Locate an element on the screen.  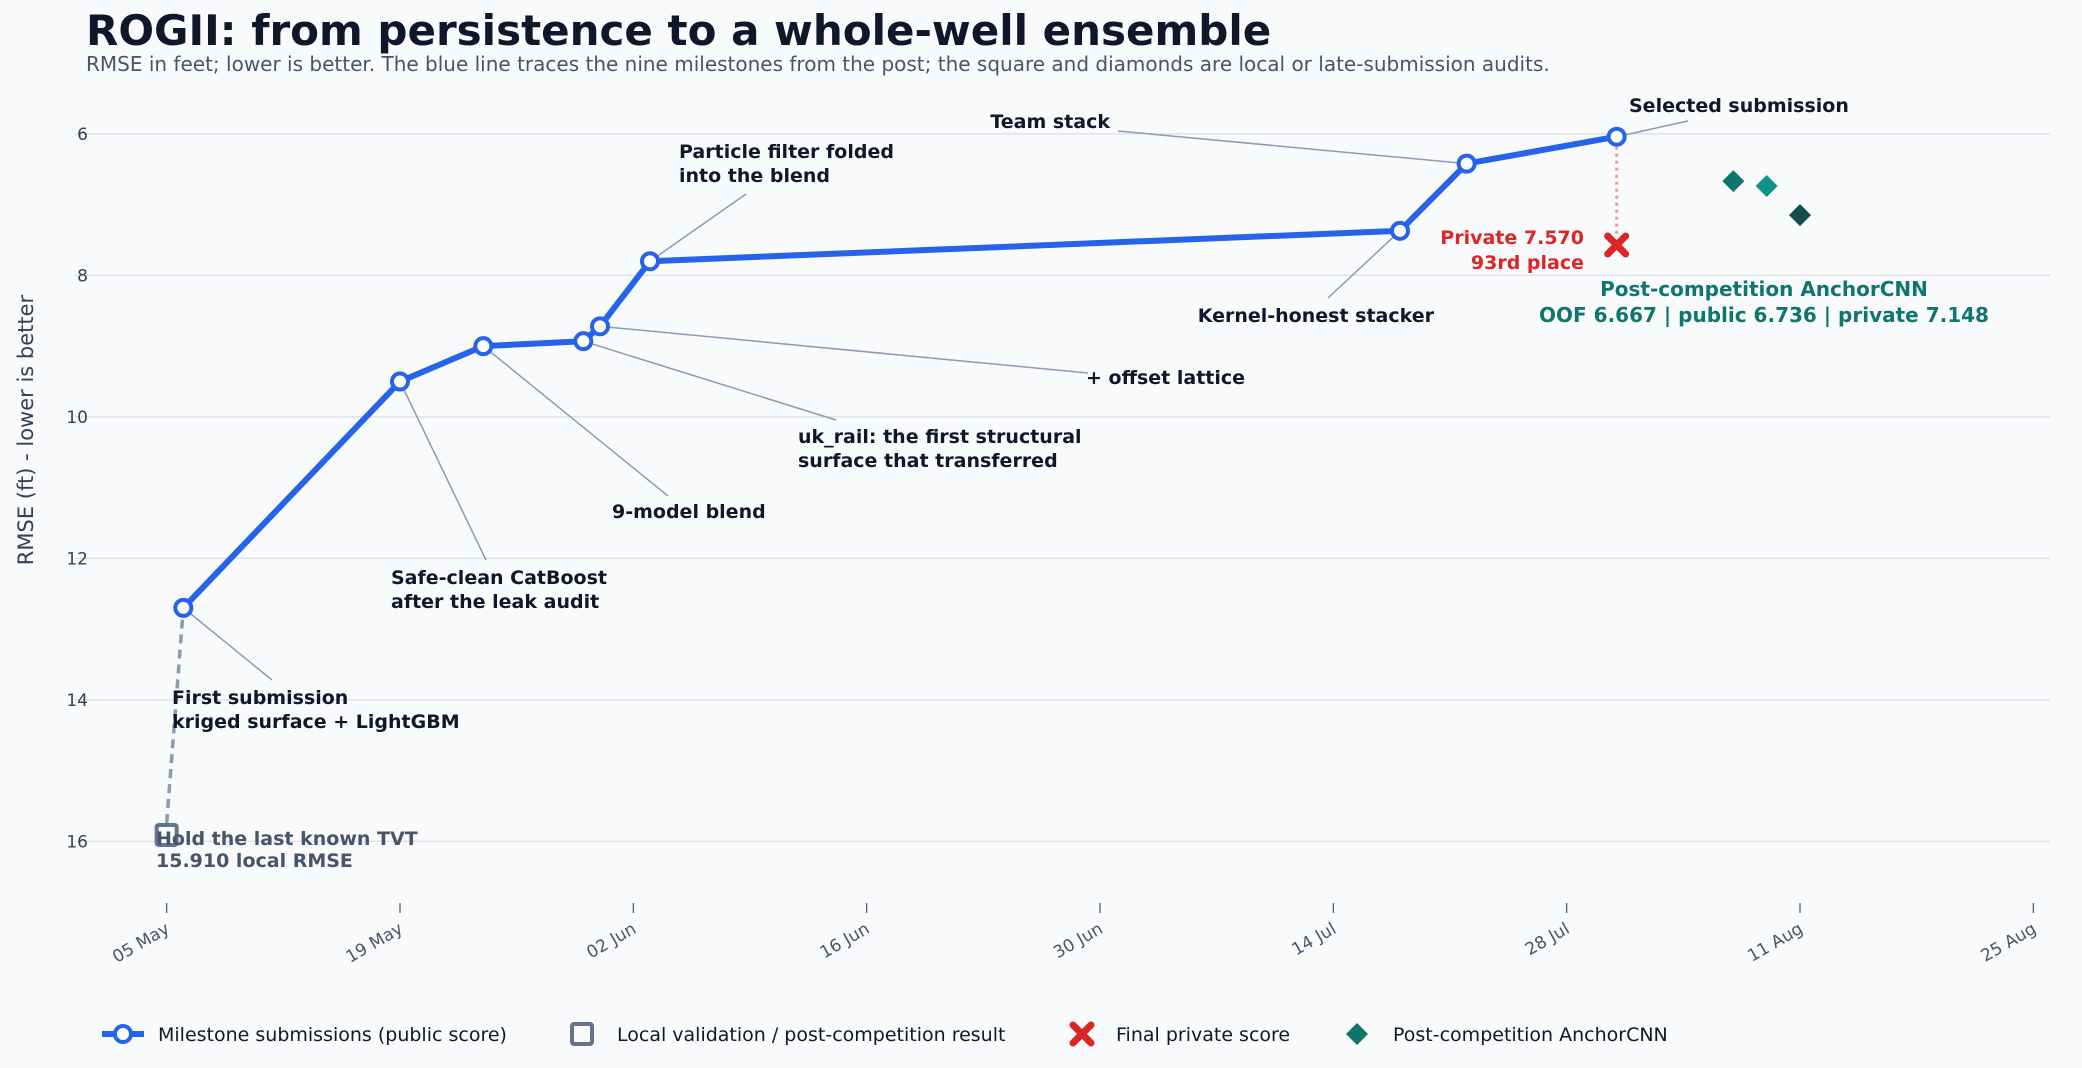
local-connector is located at coordinates (175, 715).